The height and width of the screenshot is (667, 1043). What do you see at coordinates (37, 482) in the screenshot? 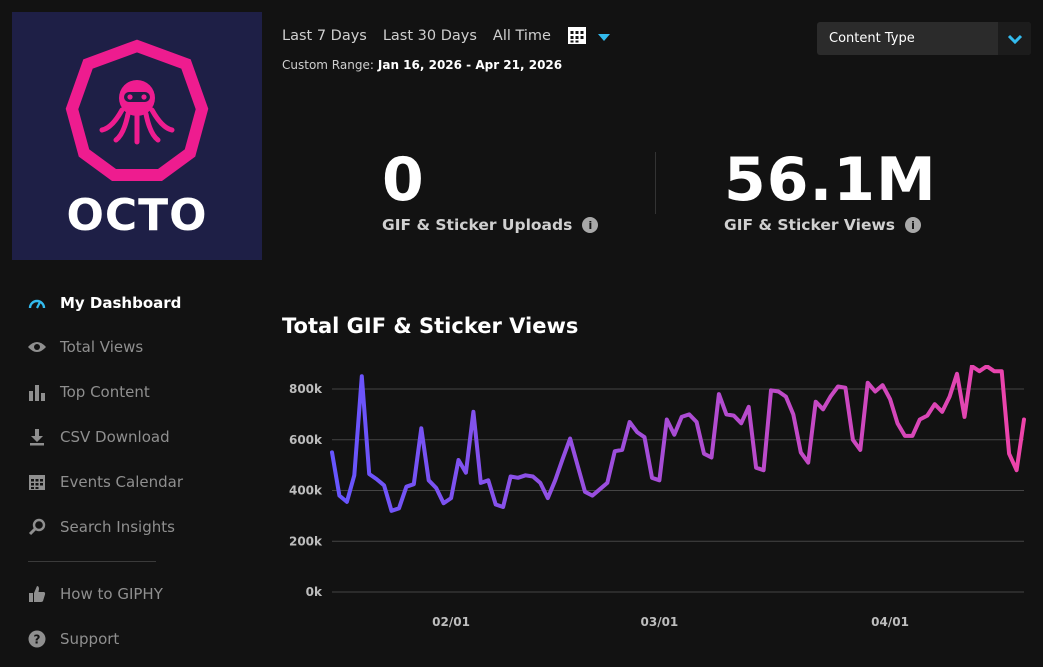
I see `calendar-icon` at bounding box center [37, 482].